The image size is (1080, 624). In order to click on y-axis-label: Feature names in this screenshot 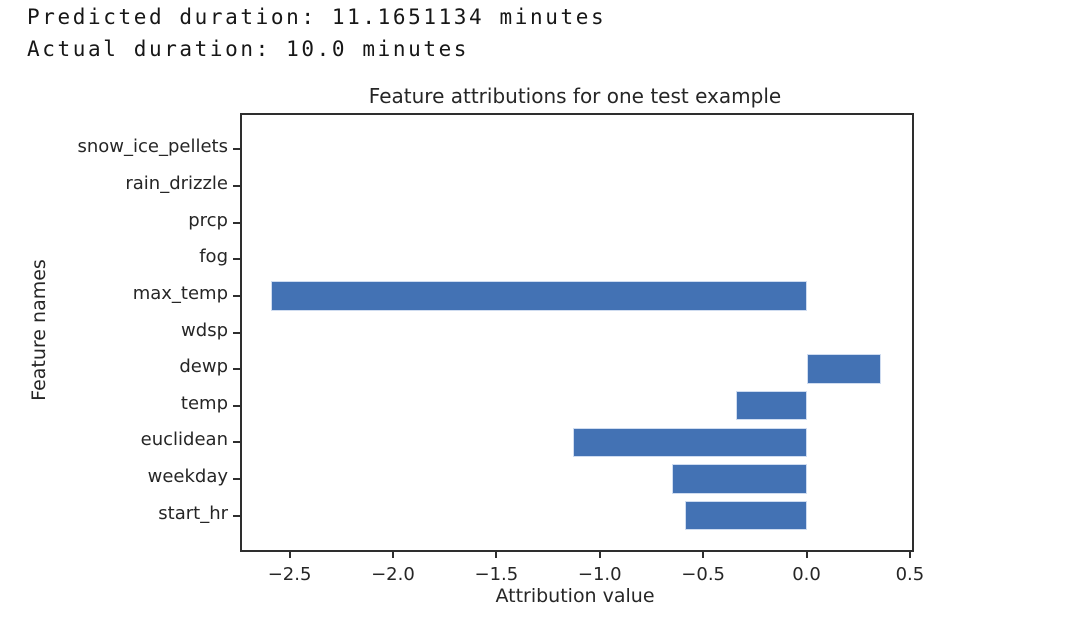, I will do `click(39, 330)`.